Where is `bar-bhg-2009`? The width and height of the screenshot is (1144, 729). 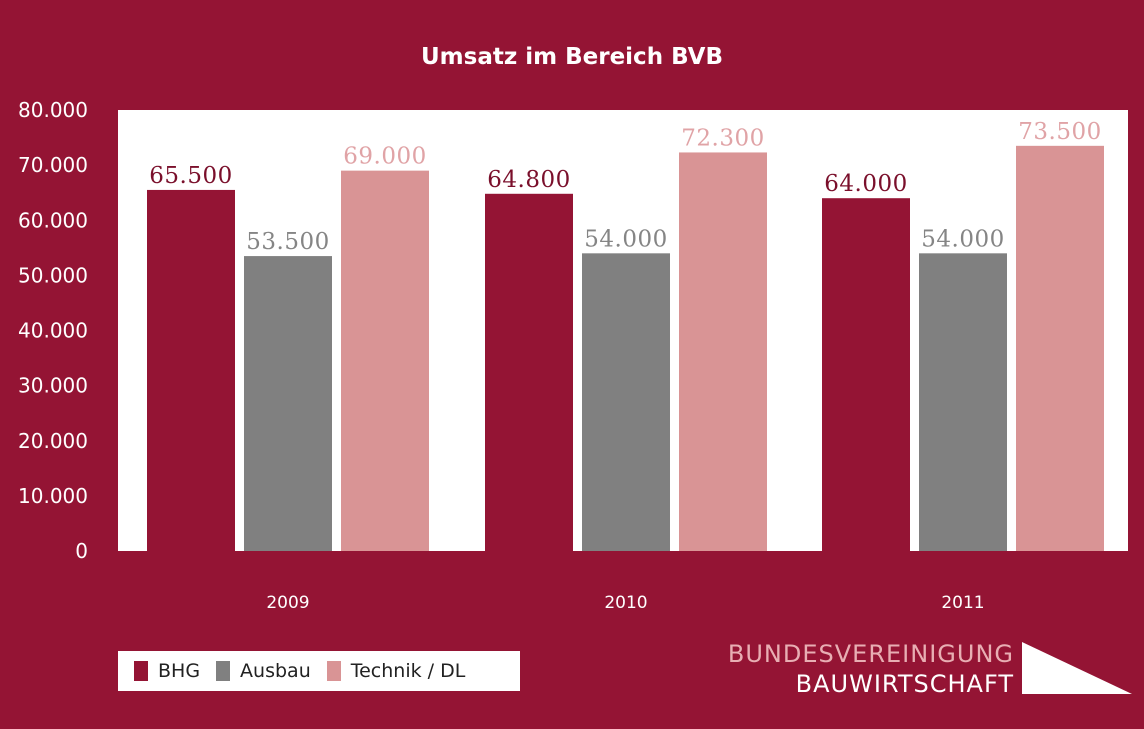
bar-bhg-2009 is located at coordinates (191, 370).